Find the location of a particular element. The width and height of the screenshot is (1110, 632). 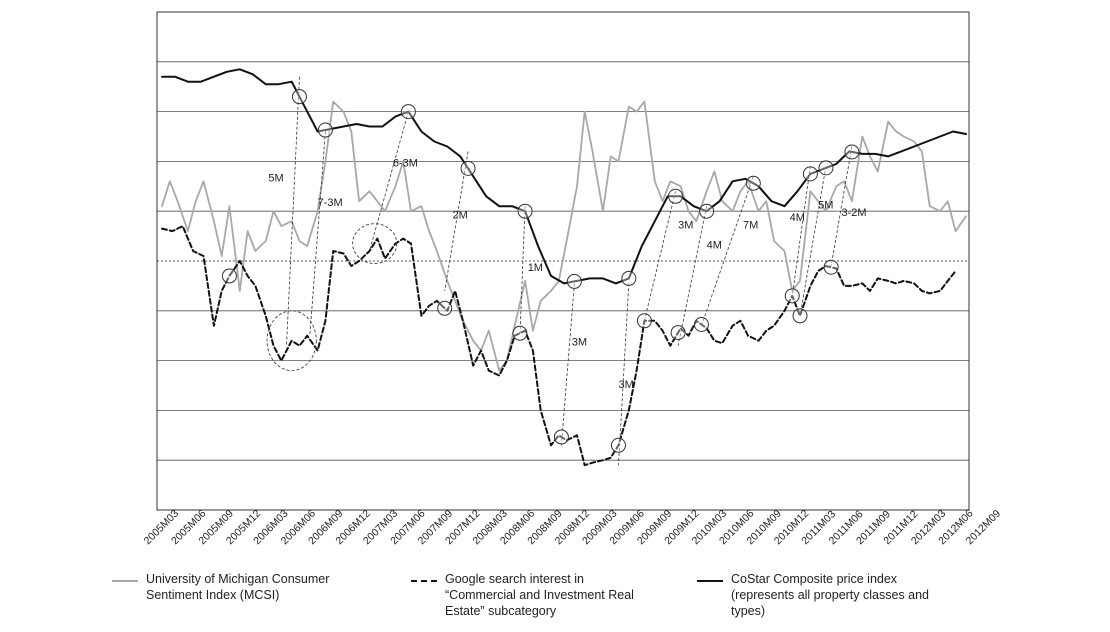

lag-annotation-label: 1M is located at coordinates (535, 268).